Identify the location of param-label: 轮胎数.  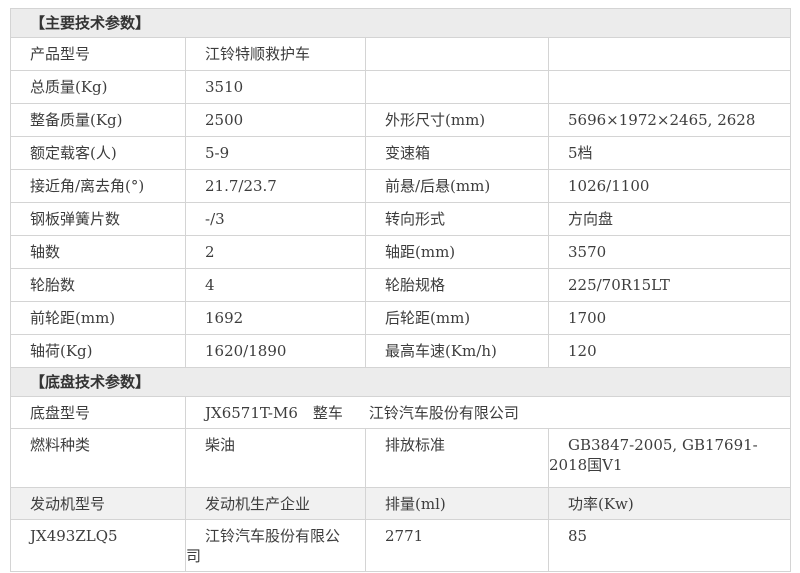
(98, 285).